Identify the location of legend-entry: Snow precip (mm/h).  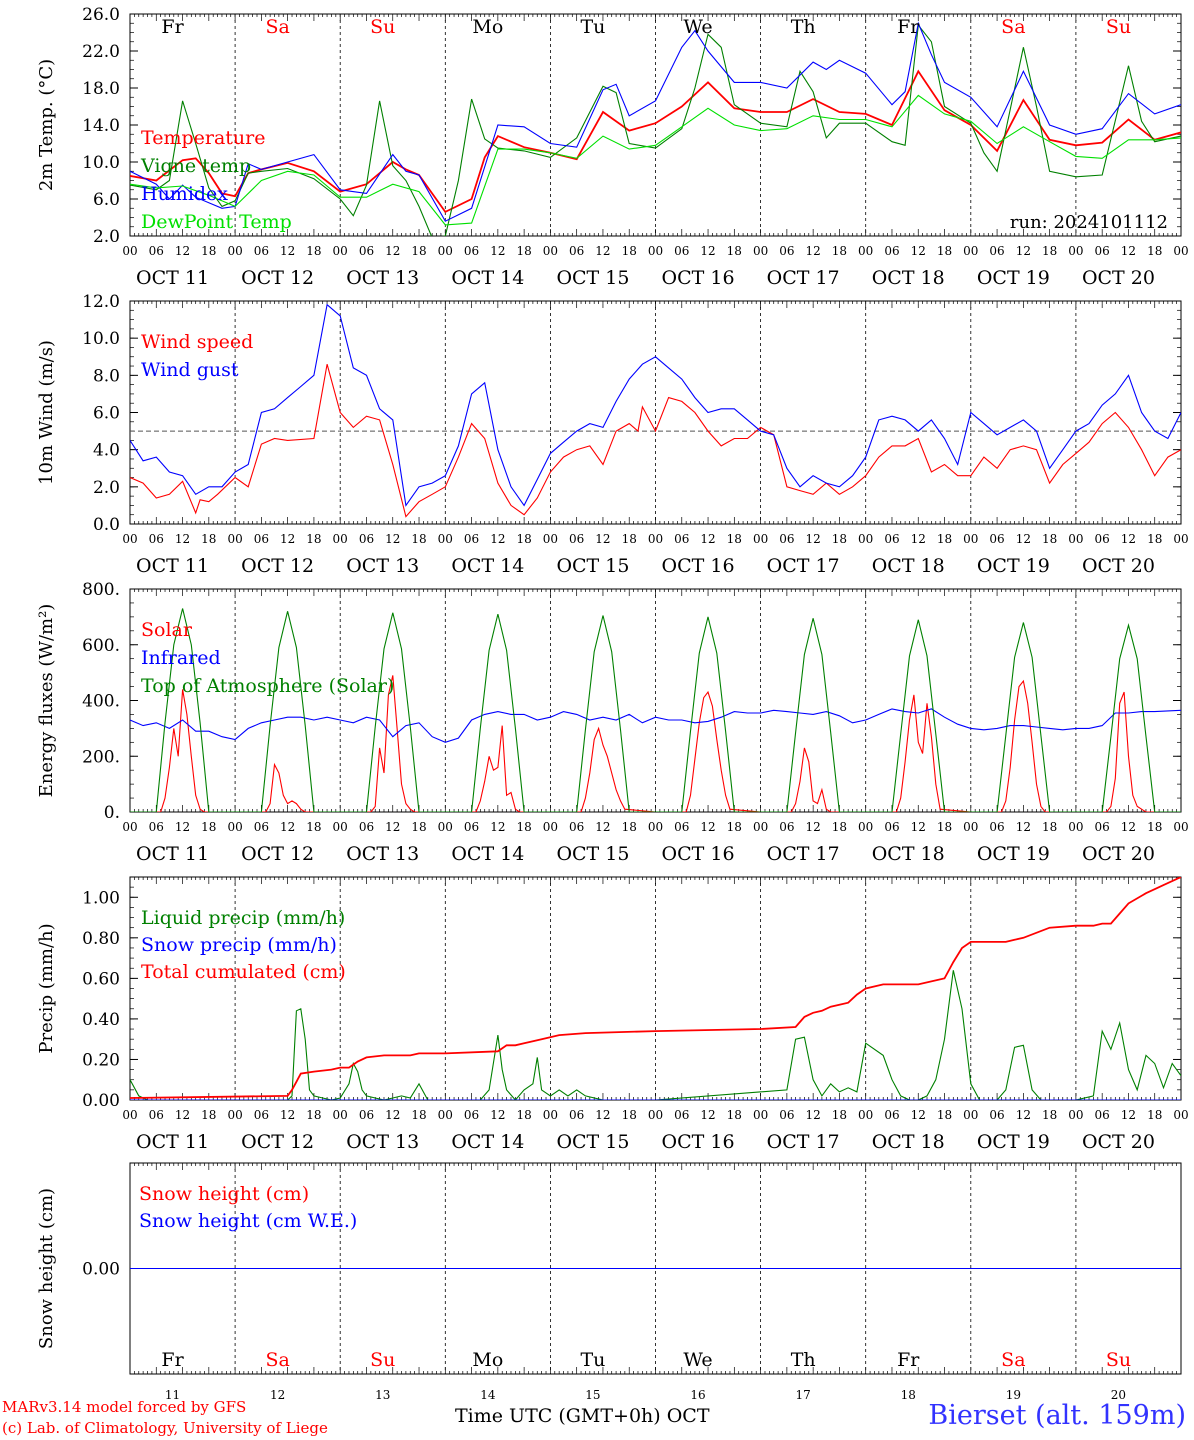
(239, 945).